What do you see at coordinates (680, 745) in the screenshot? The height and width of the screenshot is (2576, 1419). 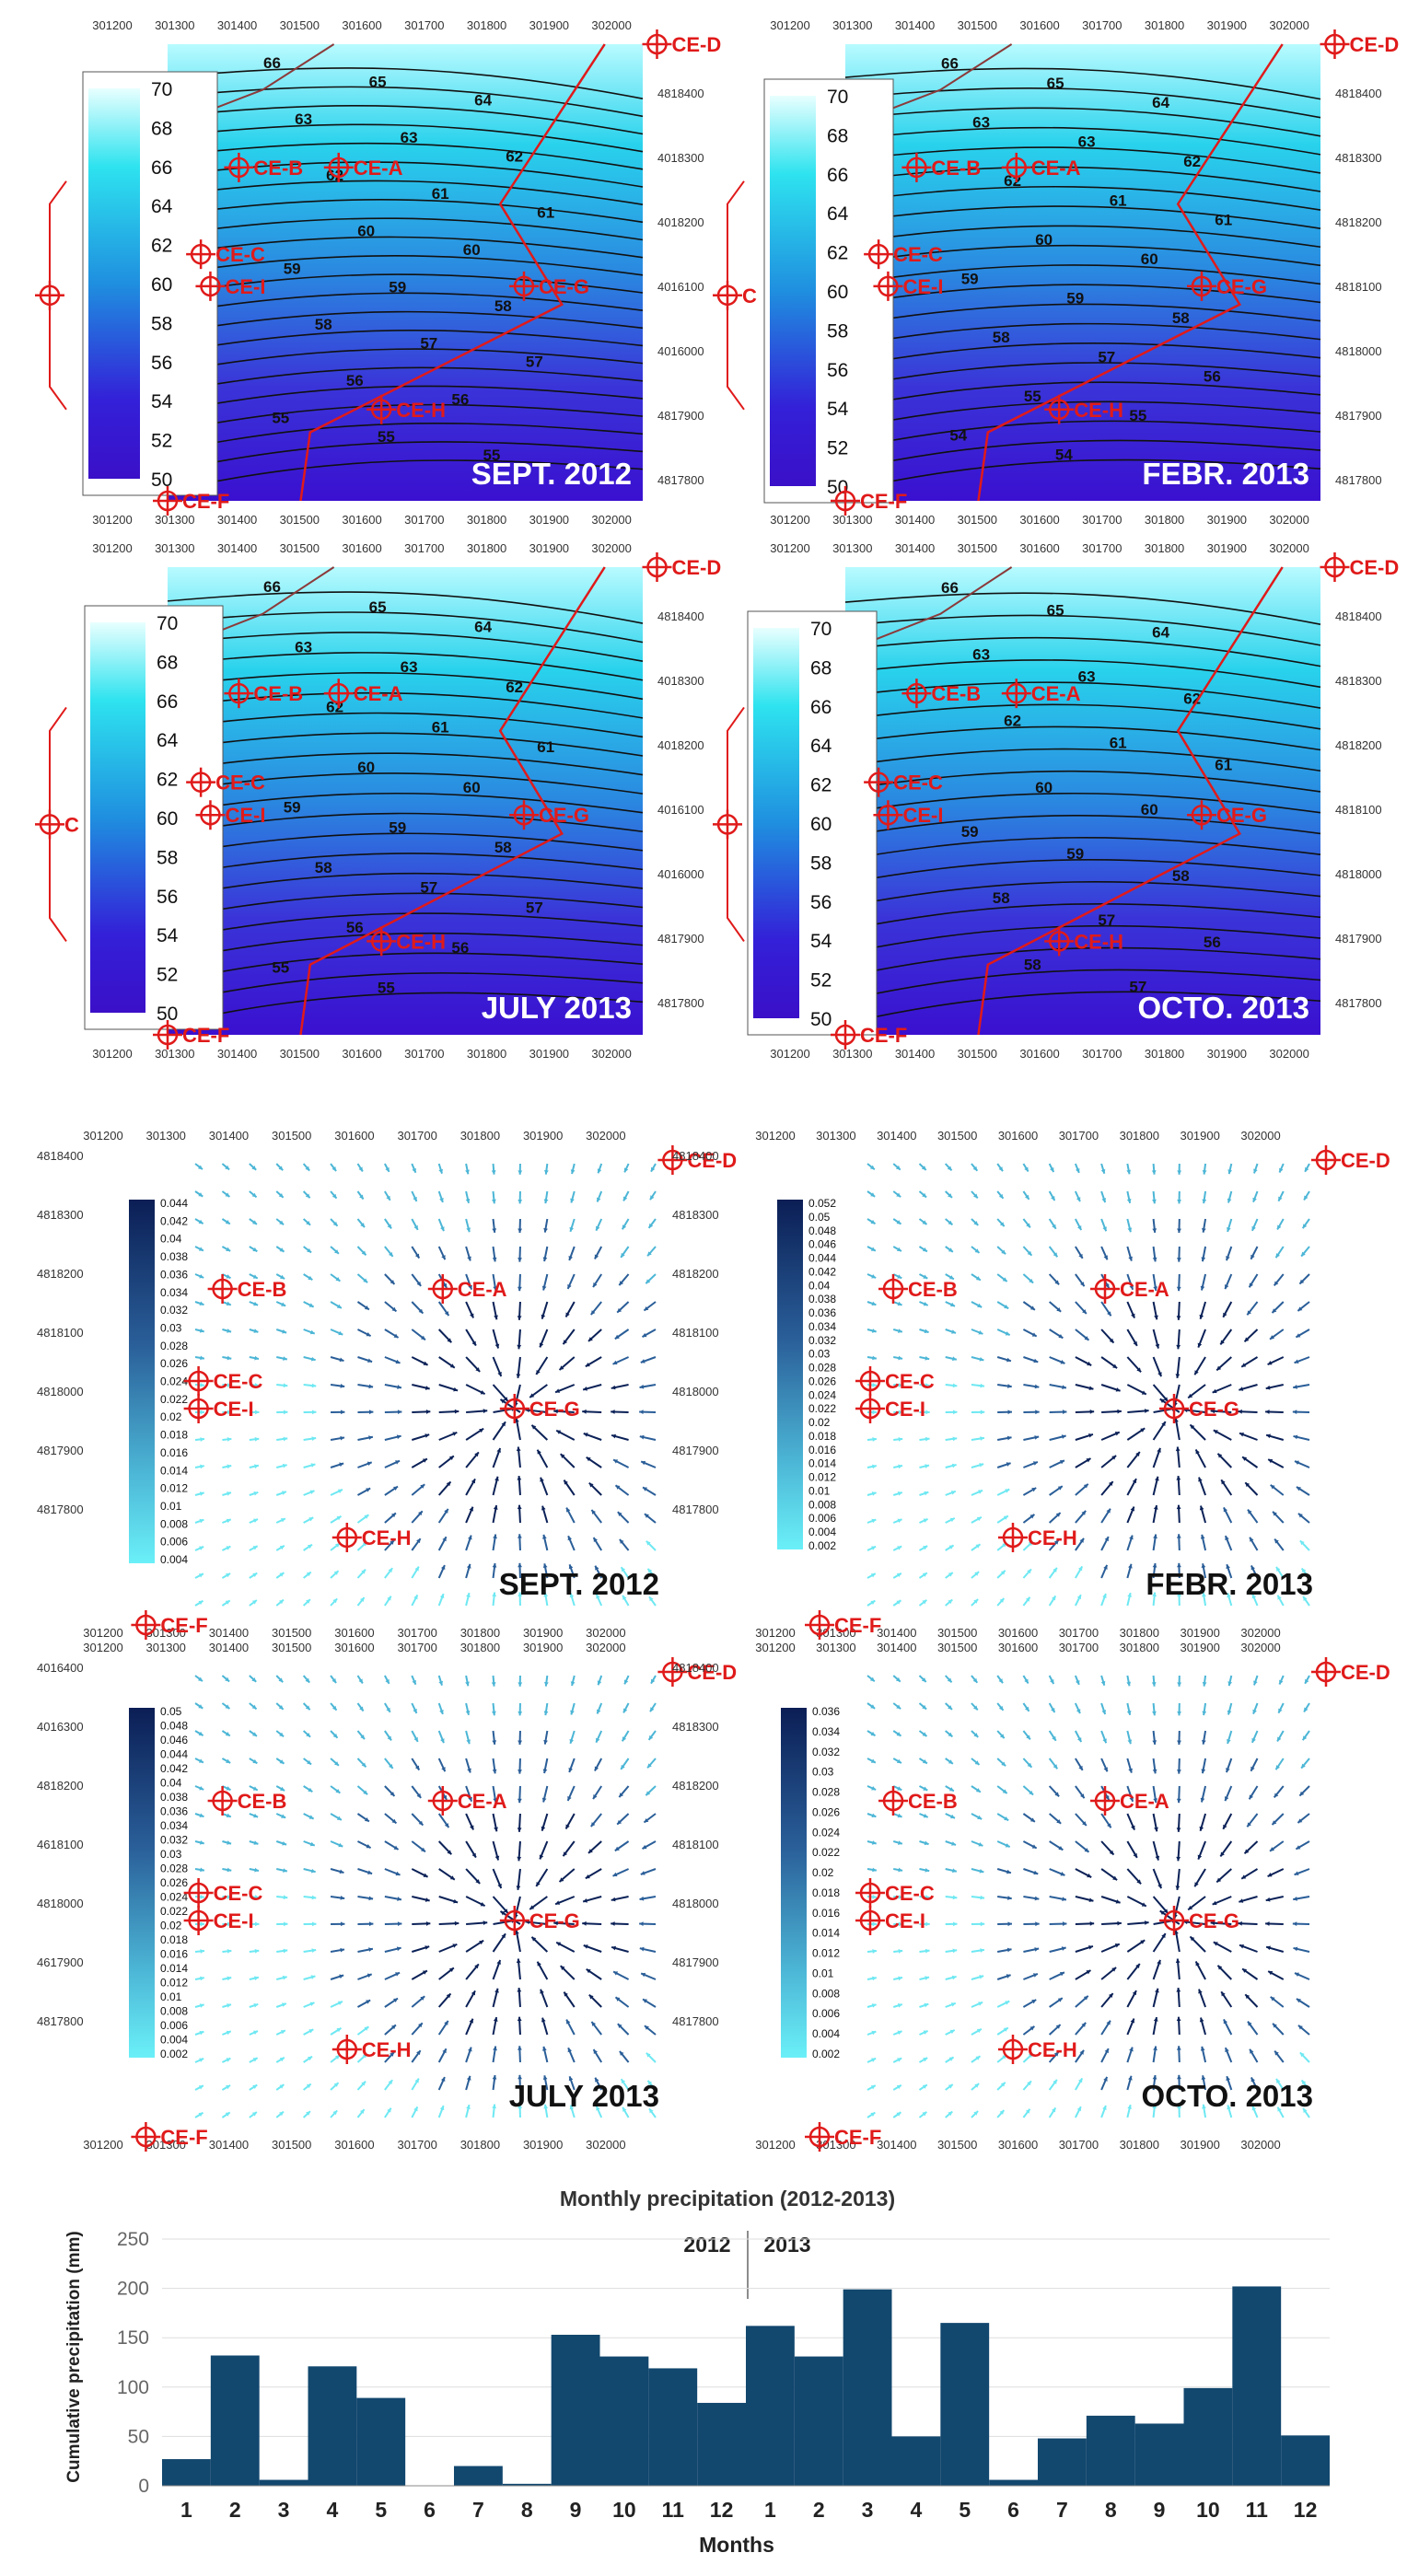 I see `y-tick: 4018200` at bounding box center [680, 745].